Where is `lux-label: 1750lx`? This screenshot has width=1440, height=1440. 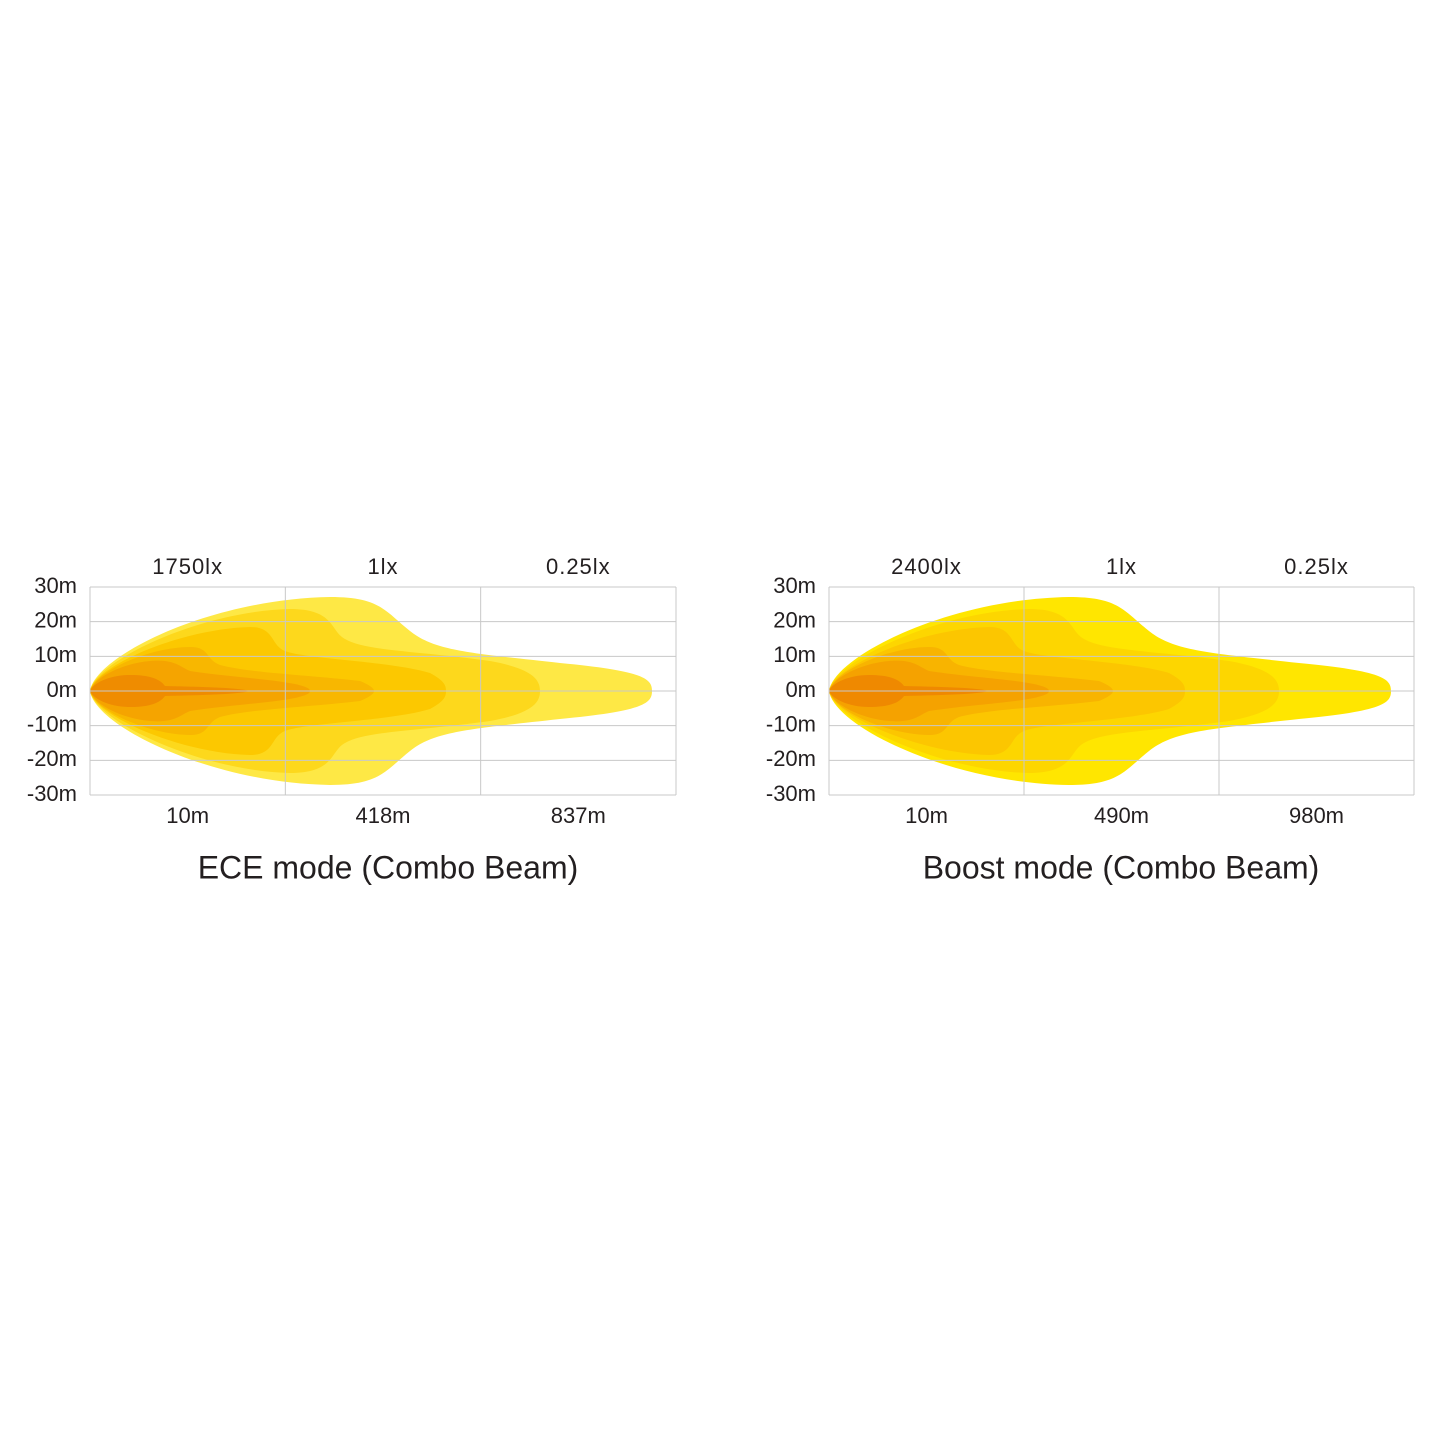 lux-label: 1750lx is located at coordinates (187, 566).